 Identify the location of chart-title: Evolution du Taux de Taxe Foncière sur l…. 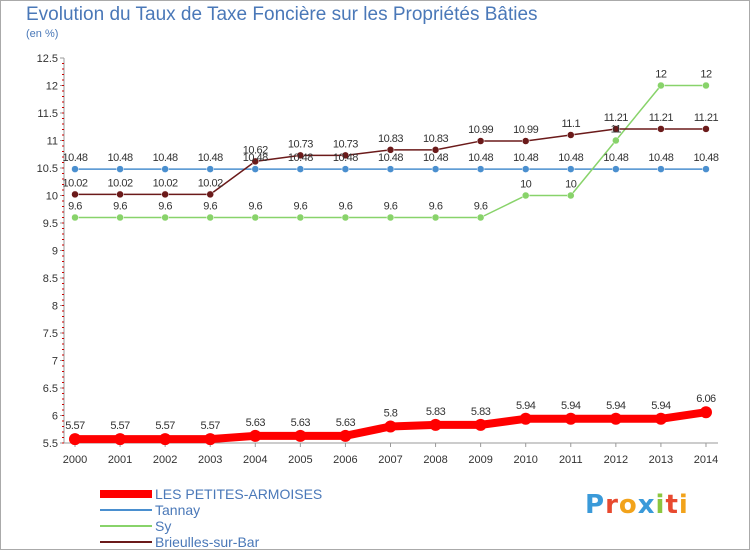
(282, 14).